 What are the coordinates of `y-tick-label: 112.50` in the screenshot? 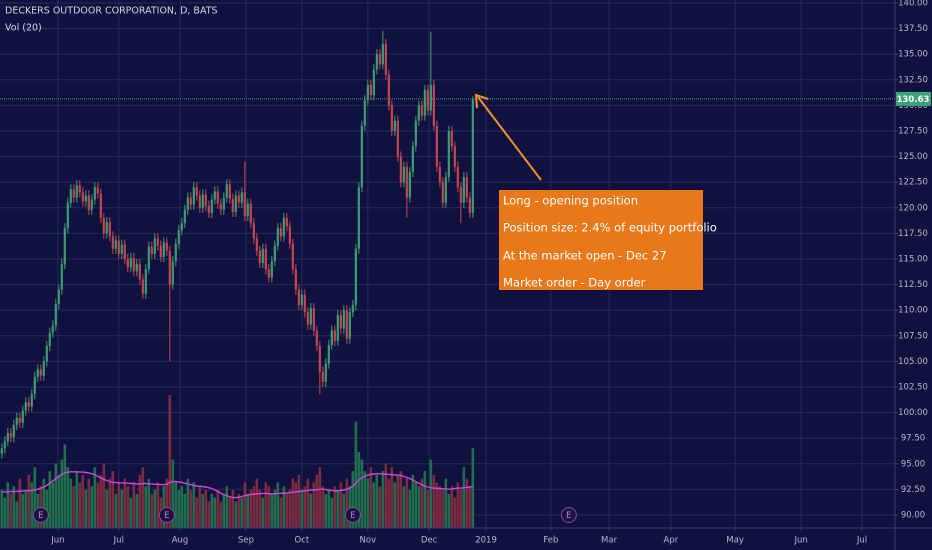 It's located at (913, 285).